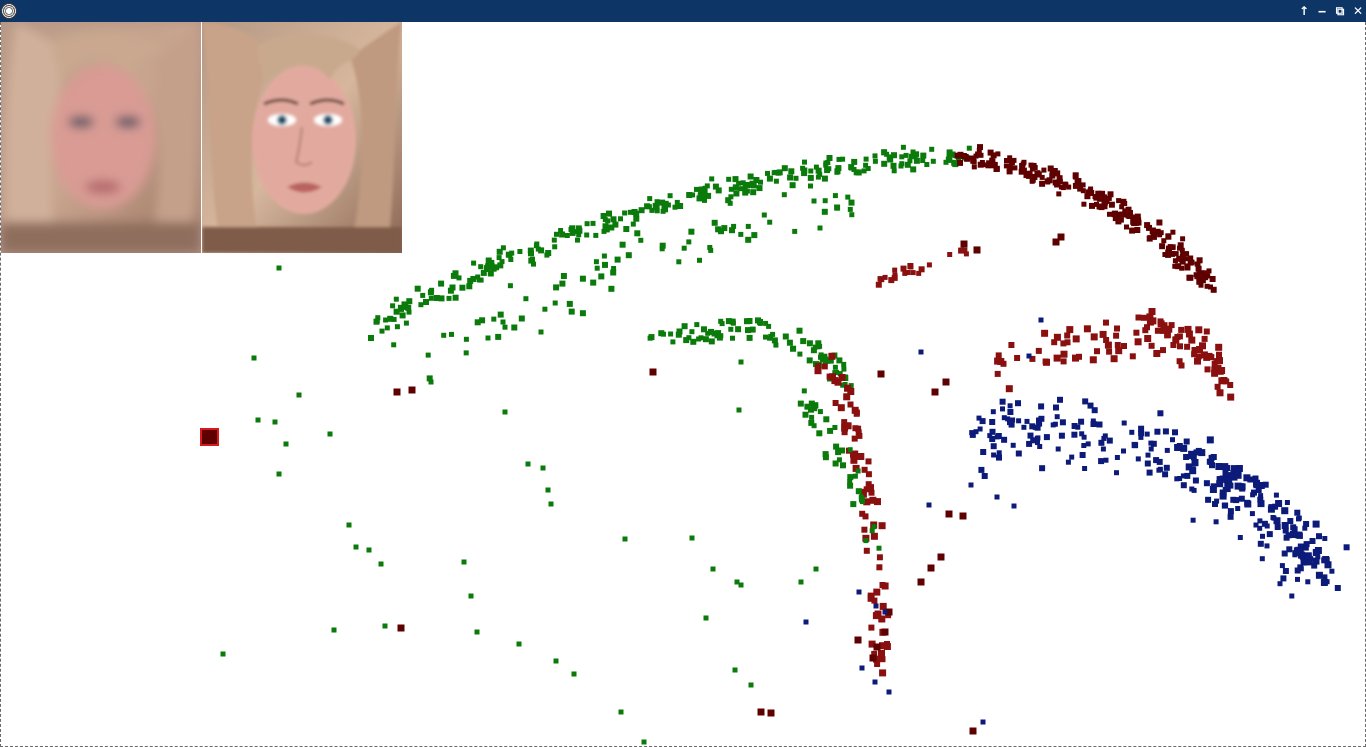 The height and width of the screenshot is (747, 1366). I want to click on close-icon: ✕, so click(1358, 11).